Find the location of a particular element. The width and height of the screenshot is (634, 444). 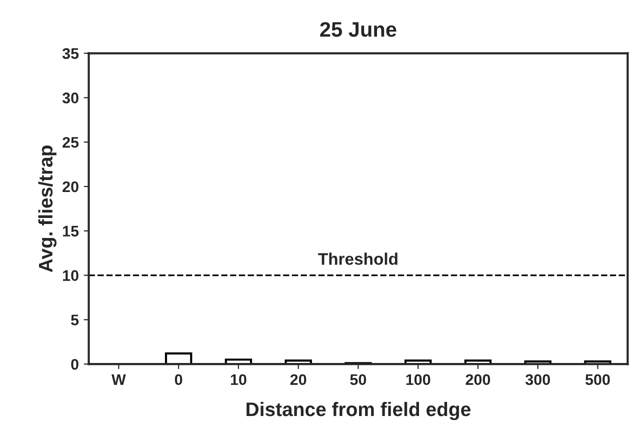

y-tick-label: 25 is located at coordinates (70, 142).